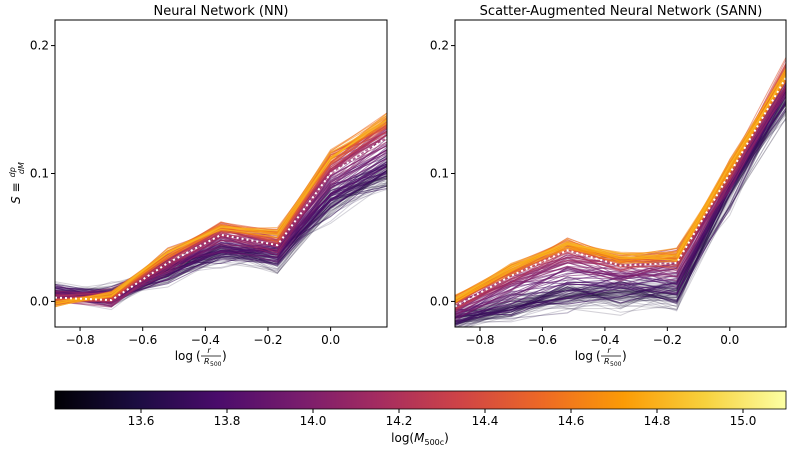 Image resolution: width=793 pixels, height=453 pixels. I want to click on colorbar-tick-label: 15.0, so click(743, 421).